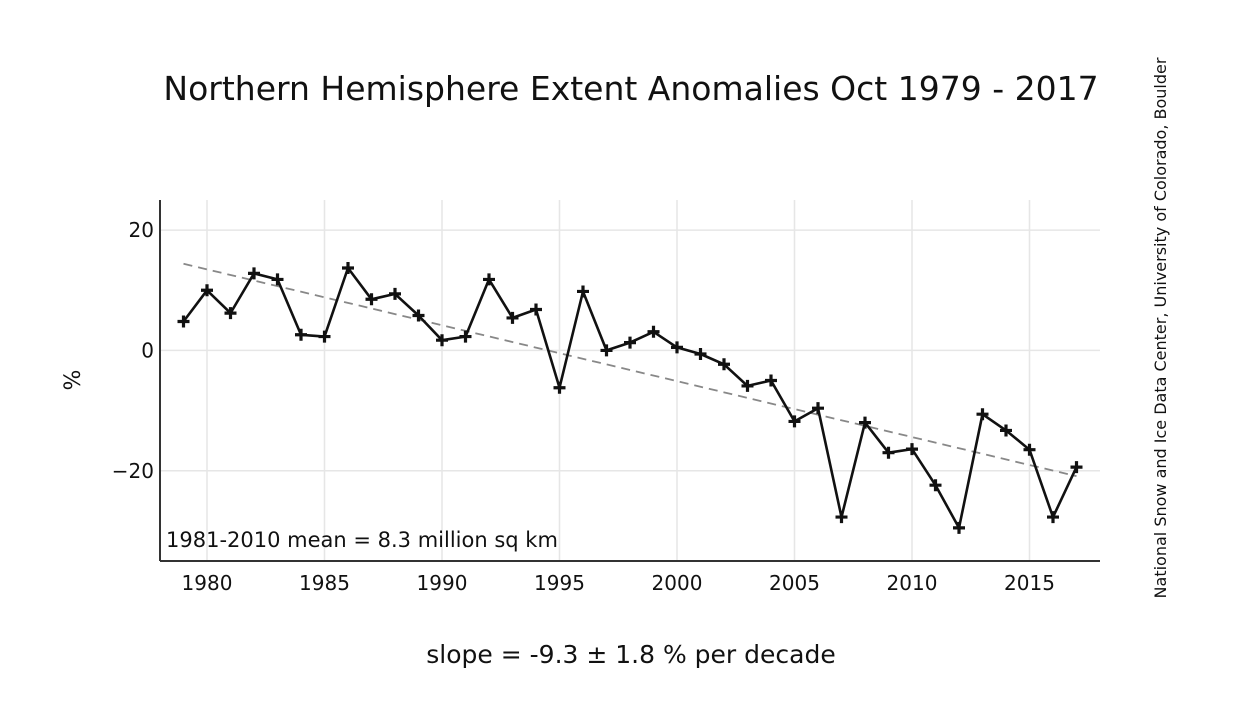 The width and height of the screenshot is (1260, 720). I want to click on y-tick-label: 20, so click(141, 230).